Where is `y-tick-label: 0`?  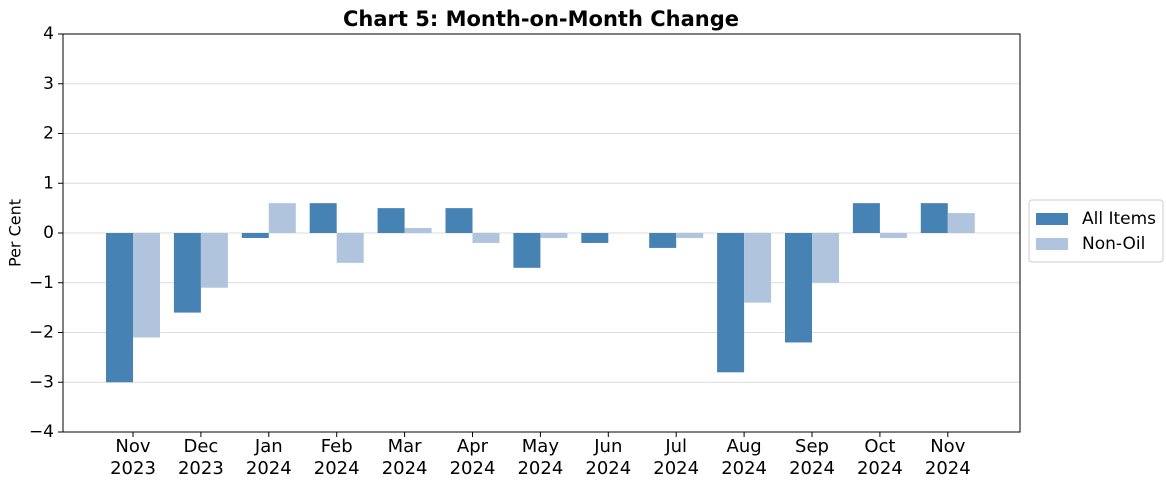
y-tick-label: 0 is located at coordinates (48, 233).